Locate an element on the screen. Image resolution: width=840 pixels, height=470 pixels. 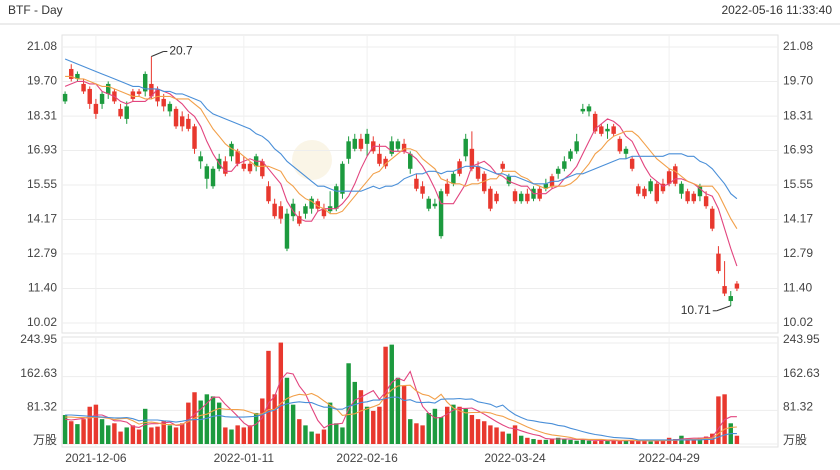
y-tick-label-right: 12.79 is located at coordinates (798, 253).